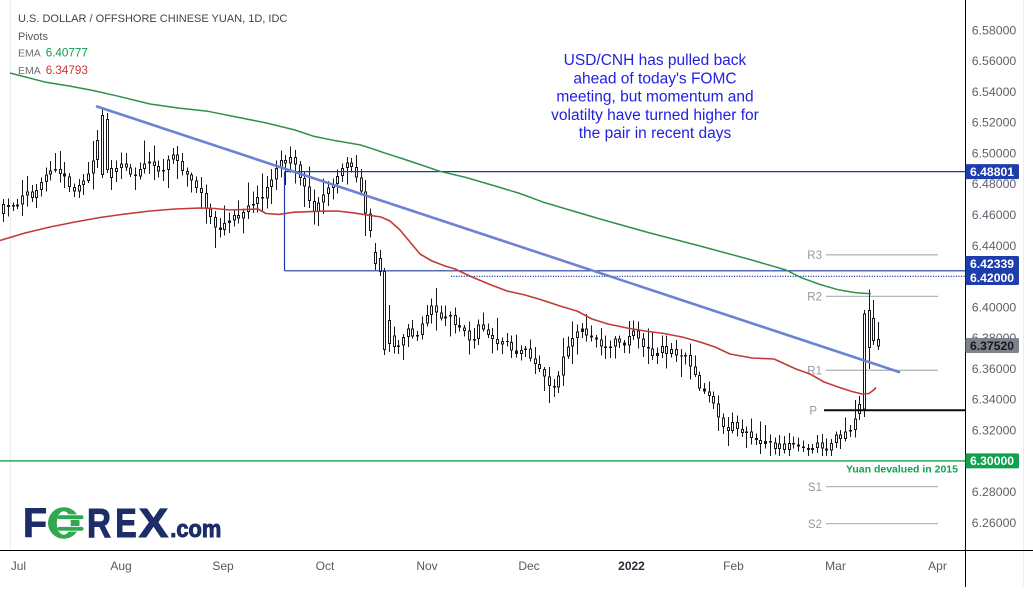 This screenshot has height=592, width=1033. What do you see at coordinates (35, 523) in the screenshot?
I see `svg-text: F` at bounding box center [35, 523].